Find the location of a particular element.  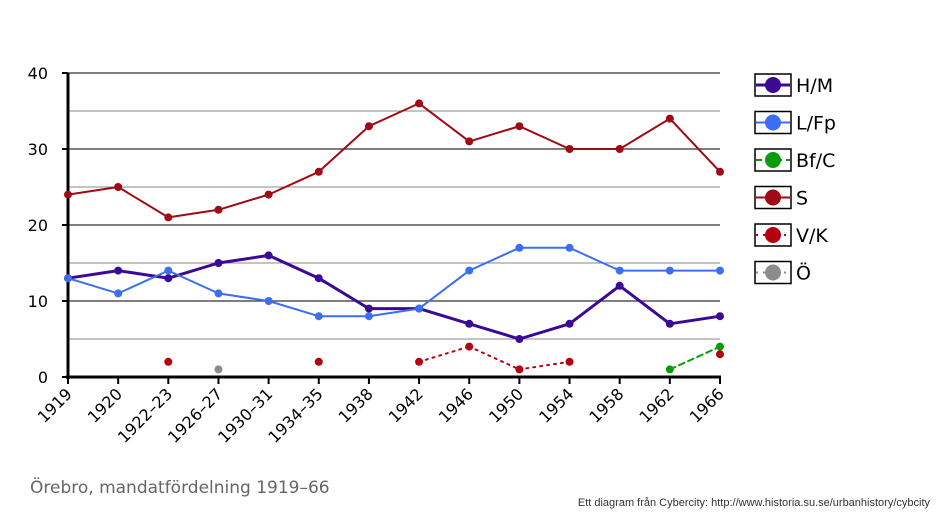

y-tick-label: 30 is located at coordinates (38, 149).